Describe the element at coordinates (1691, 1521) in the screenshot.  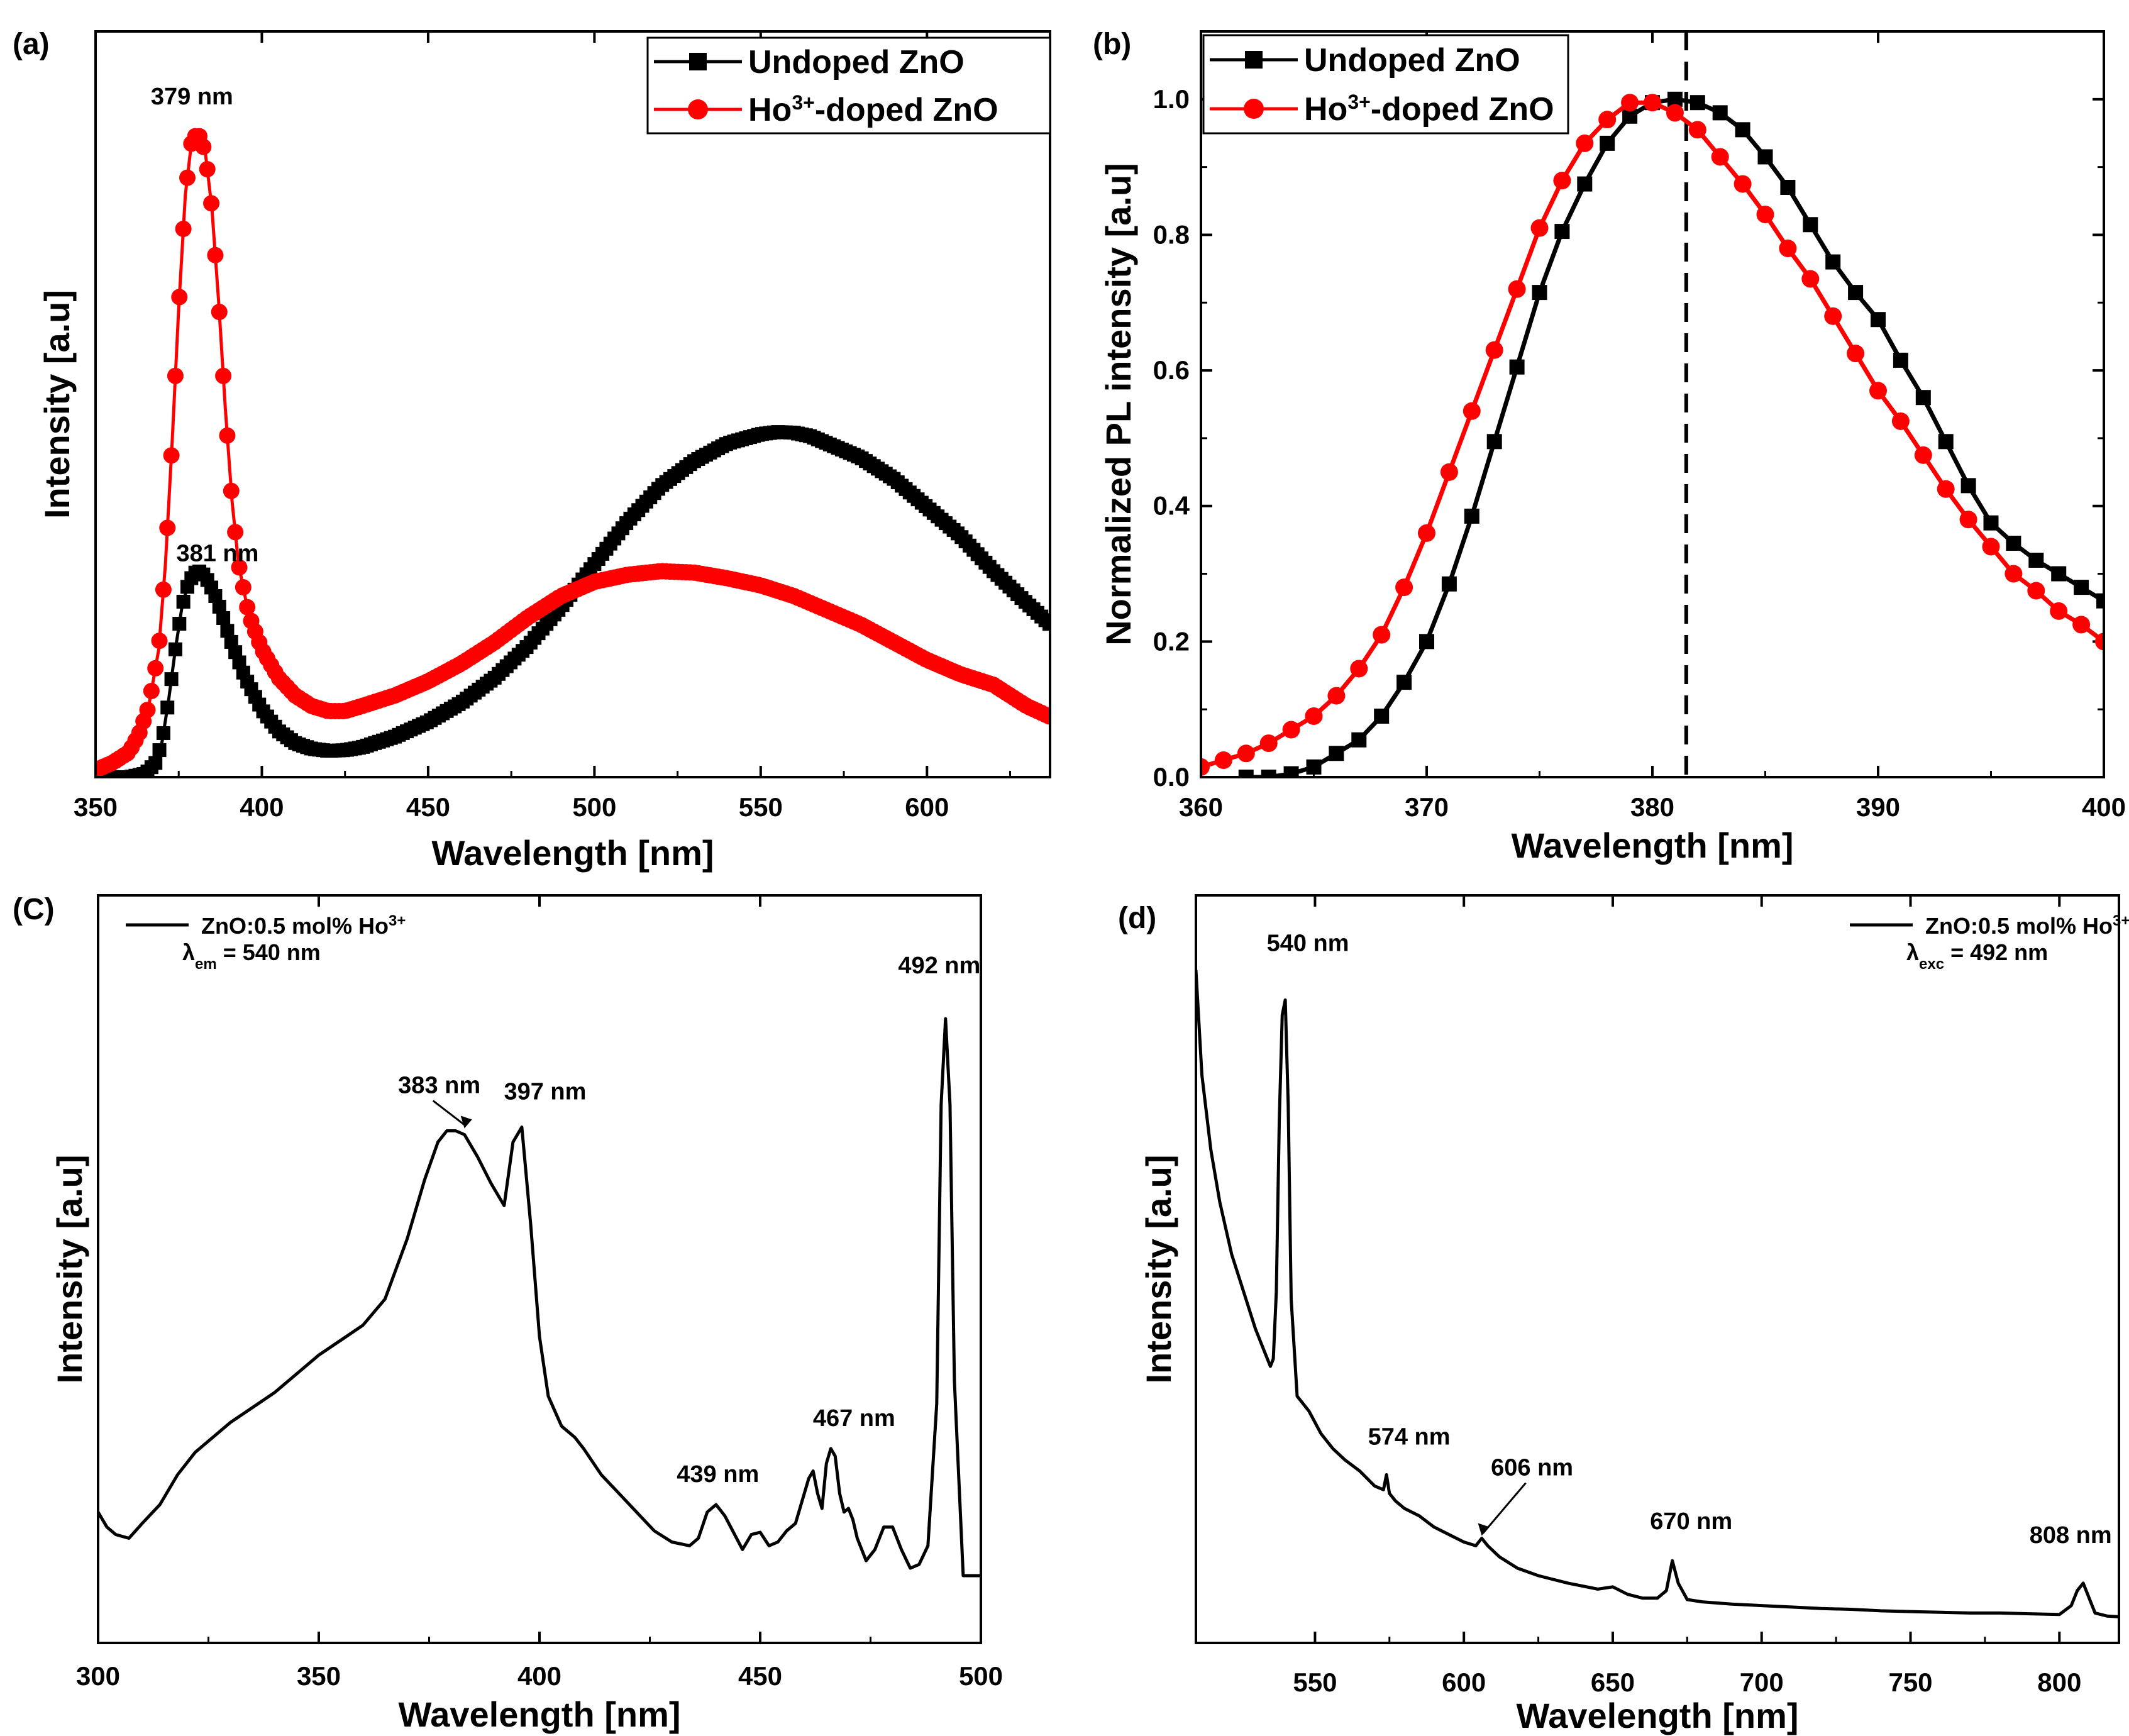
I see `peak-label: 670 nm` at that location.